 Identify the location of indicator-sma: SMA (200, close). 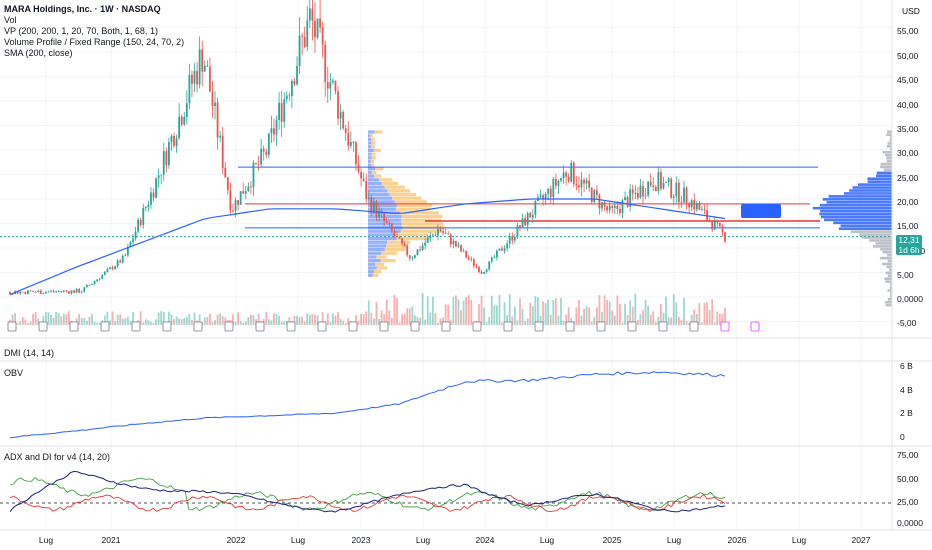
(38, 53).